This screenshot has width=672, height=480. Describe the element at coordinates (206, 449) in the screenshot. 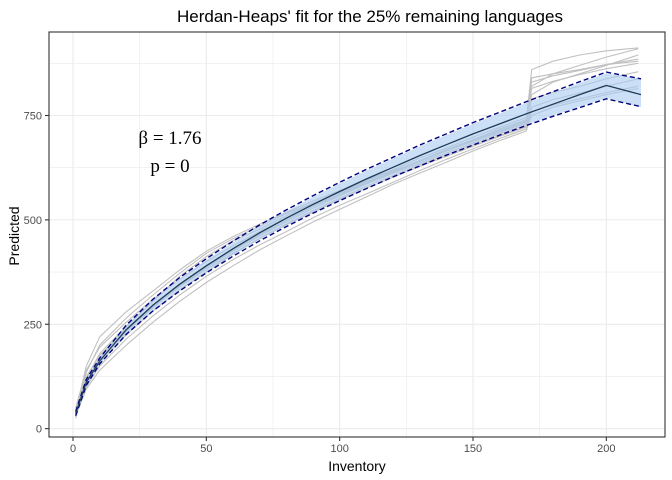

I see `x-tick-label: 50` at that location.